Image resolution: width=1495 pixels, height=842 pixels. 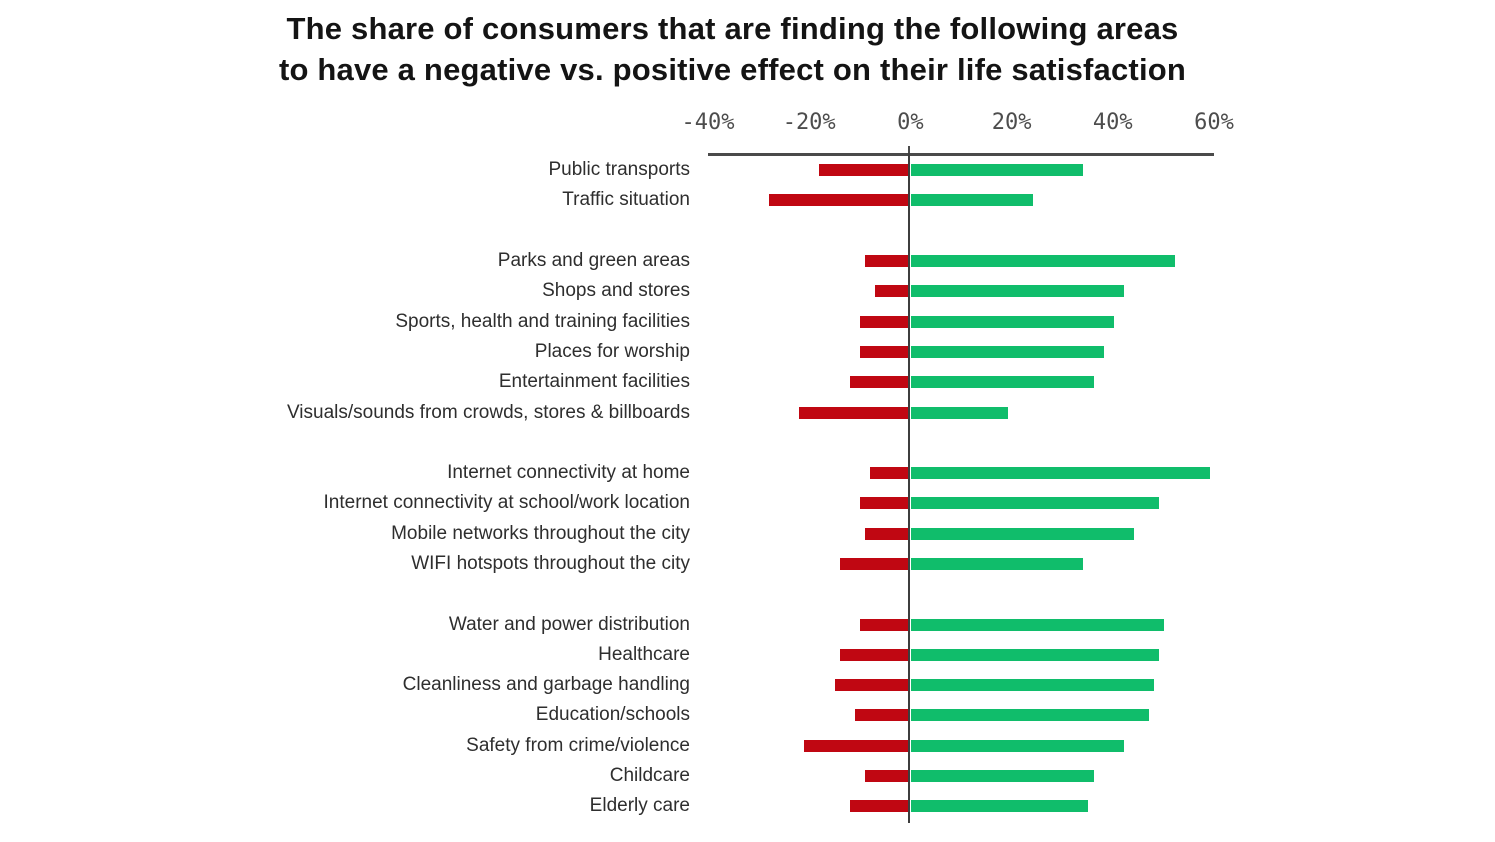 I want to click on bar-row: Cleanliness and garbage handling, so click(x=747, y=685).